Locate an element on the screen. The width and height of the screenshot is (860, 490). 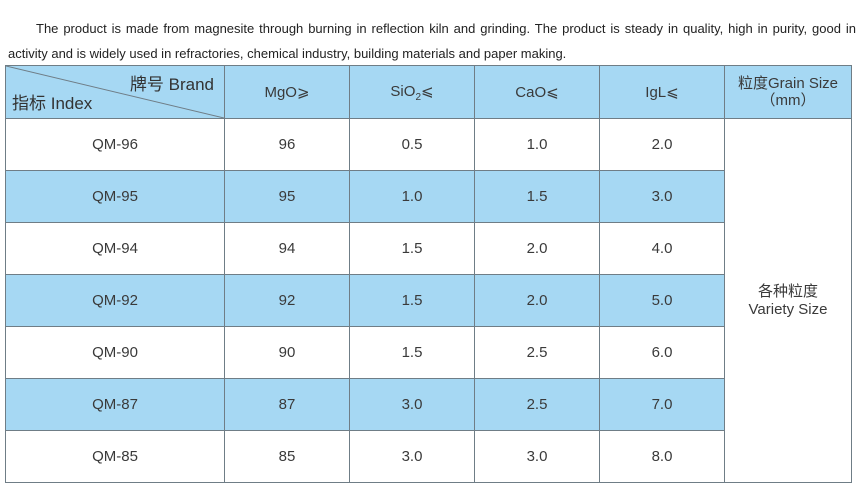
grain-value-line2: Variety Size is located at coordinates (788, 309).